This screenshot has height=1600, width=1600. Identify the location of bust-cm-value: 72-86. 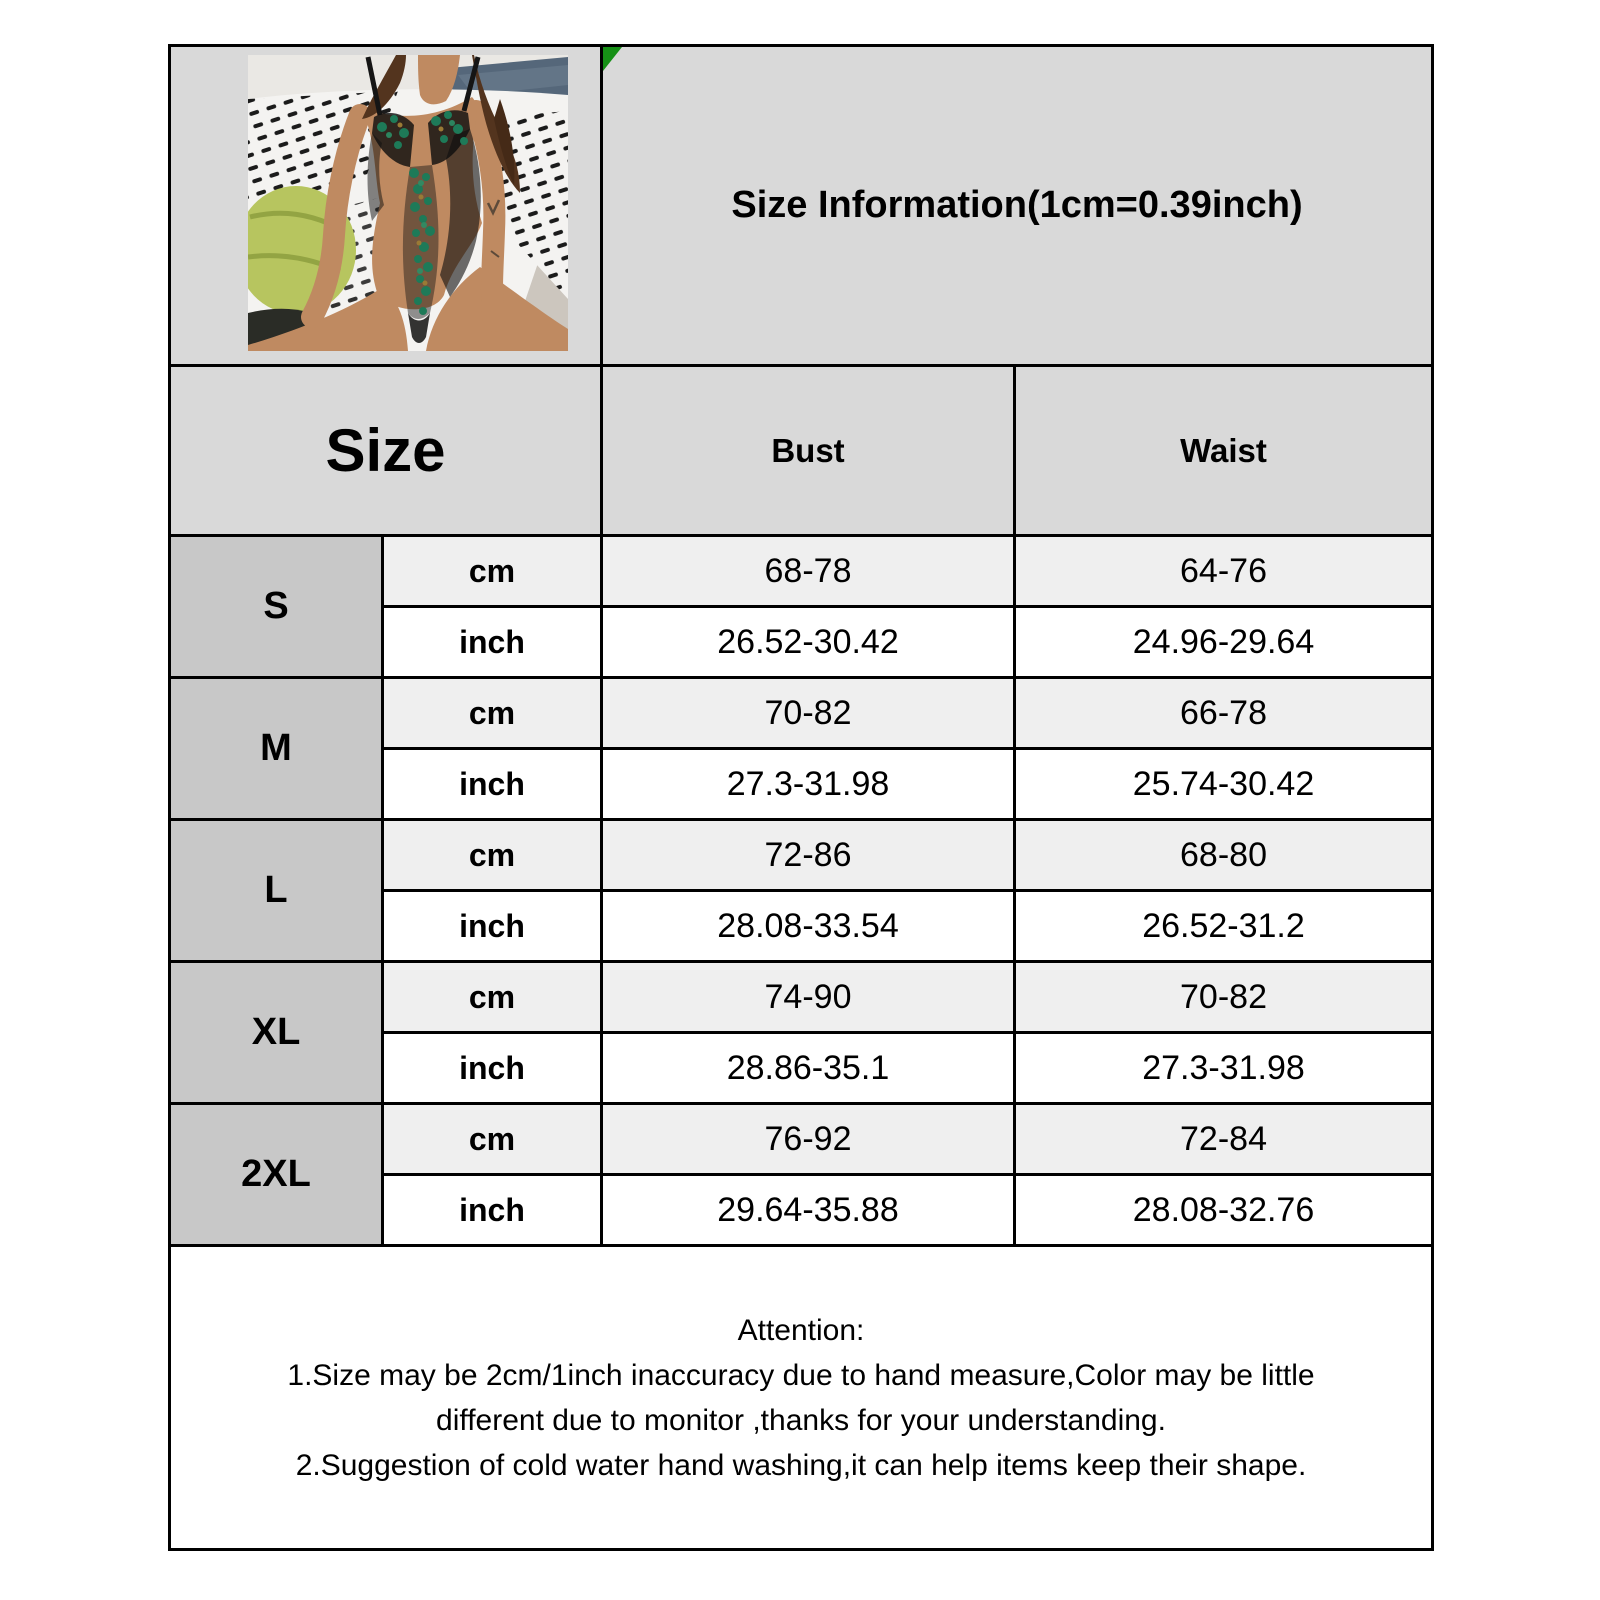
(808, 855).